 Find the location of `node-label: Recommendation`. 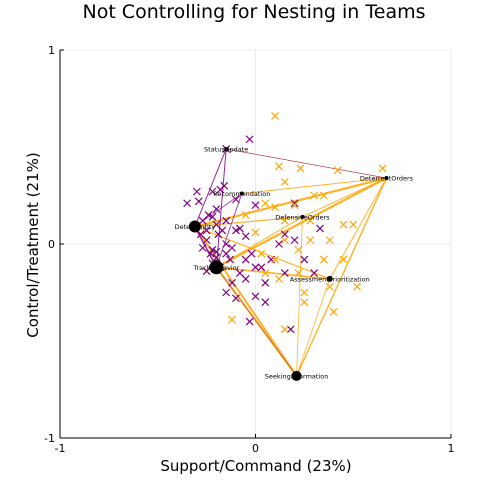

node-label: Recommendation is located at coordinates (241, 194).